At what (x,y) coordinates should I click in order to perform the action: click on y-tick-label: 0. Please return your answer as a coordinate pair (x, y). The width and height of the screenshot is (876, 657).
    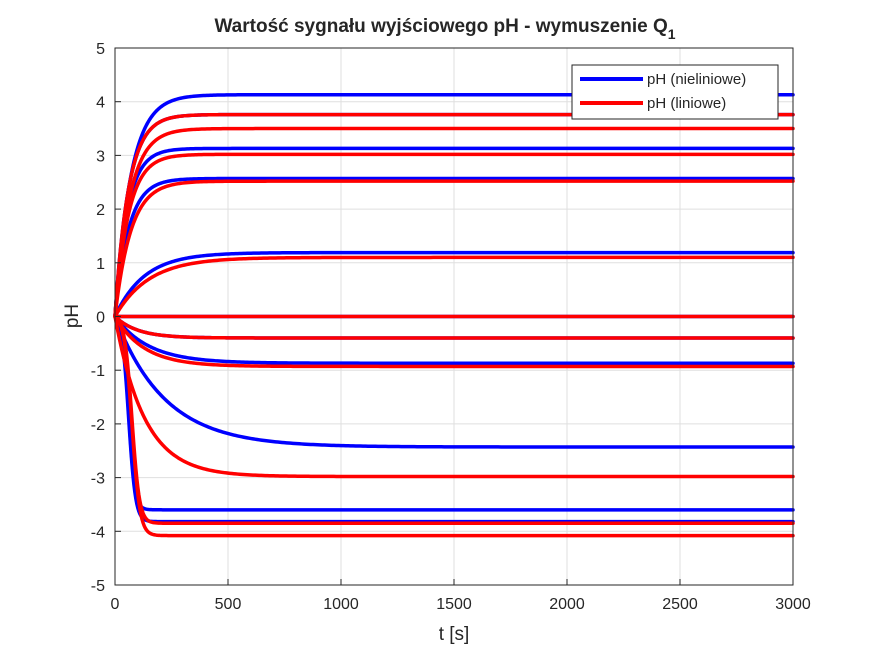
    Looking at the image, I should click on (100, 318).